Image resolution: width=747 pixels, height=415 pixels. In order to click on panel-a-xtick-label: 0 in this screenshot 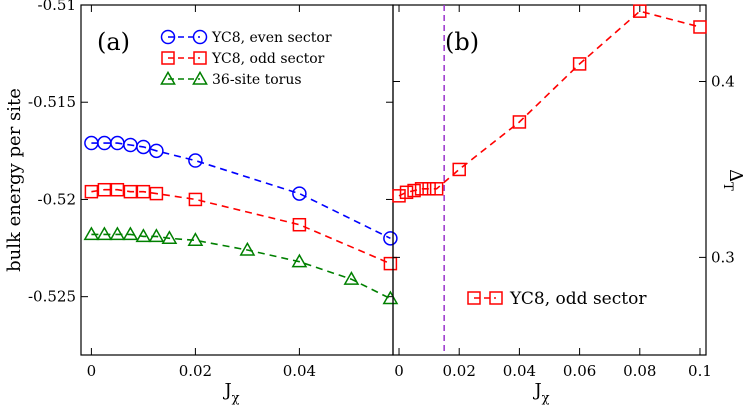, I will do `click(92, 371)`.